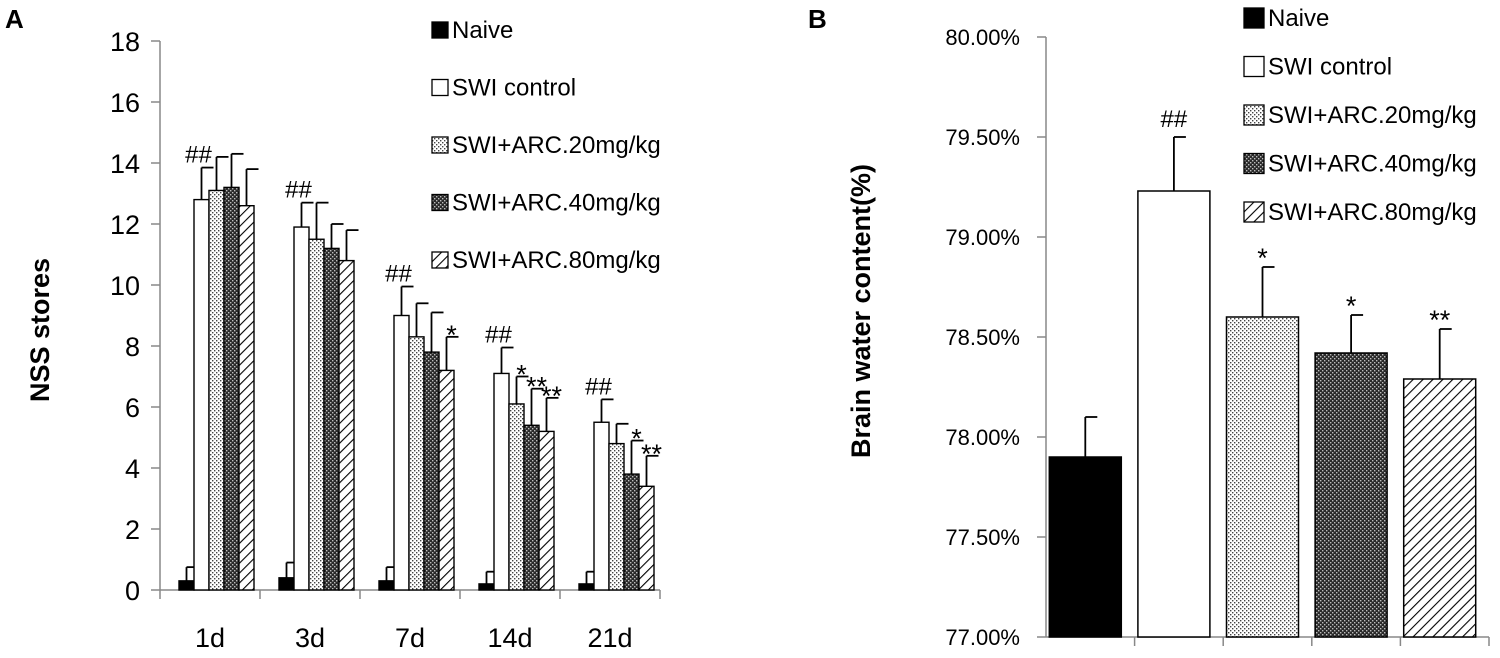 Image resolution: width=1500 pixels, height=658 pixels. Describe the element at coordinates (556, 203) in the screenshot. I see `chart-a-legend-label: SWI+ARC.40mg/kg` at that location.